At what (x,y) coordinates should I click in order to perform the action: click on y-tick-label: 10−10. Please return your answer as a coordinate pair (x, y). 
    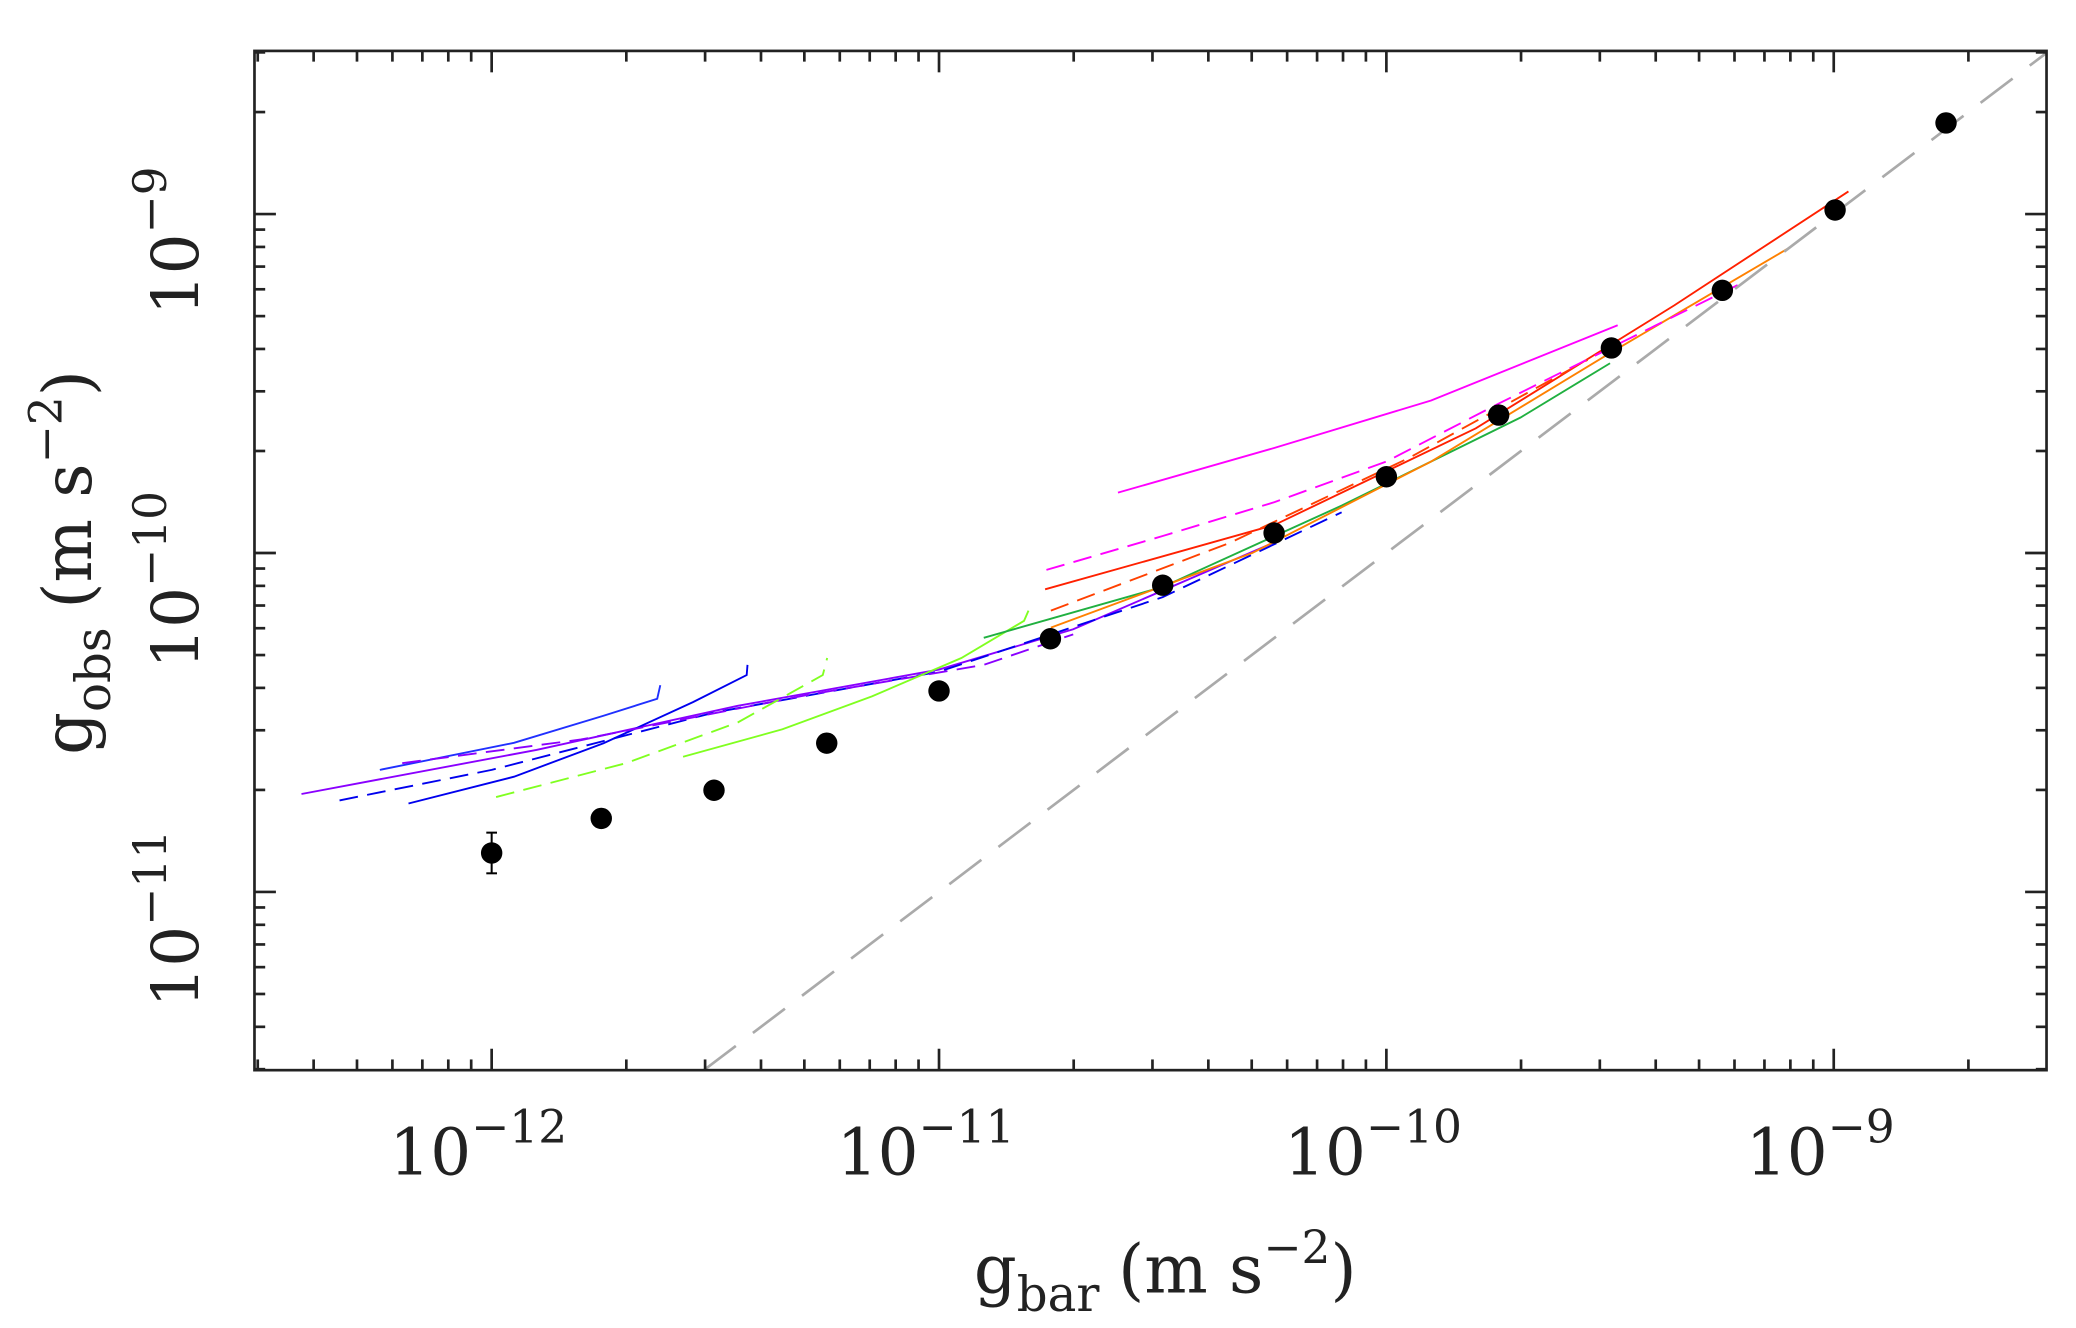
    Looking at the image, I should click on (169, 580).